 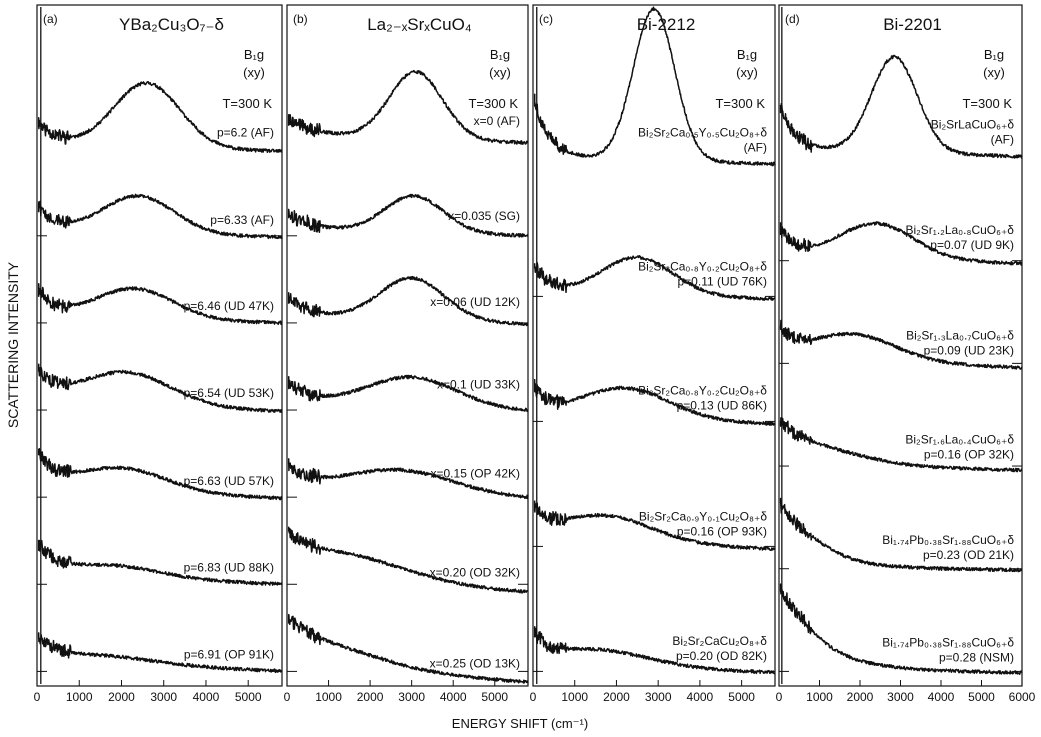 I want to click on series-label: x=0.20 (OD 32K), so click(x=475, y=572).